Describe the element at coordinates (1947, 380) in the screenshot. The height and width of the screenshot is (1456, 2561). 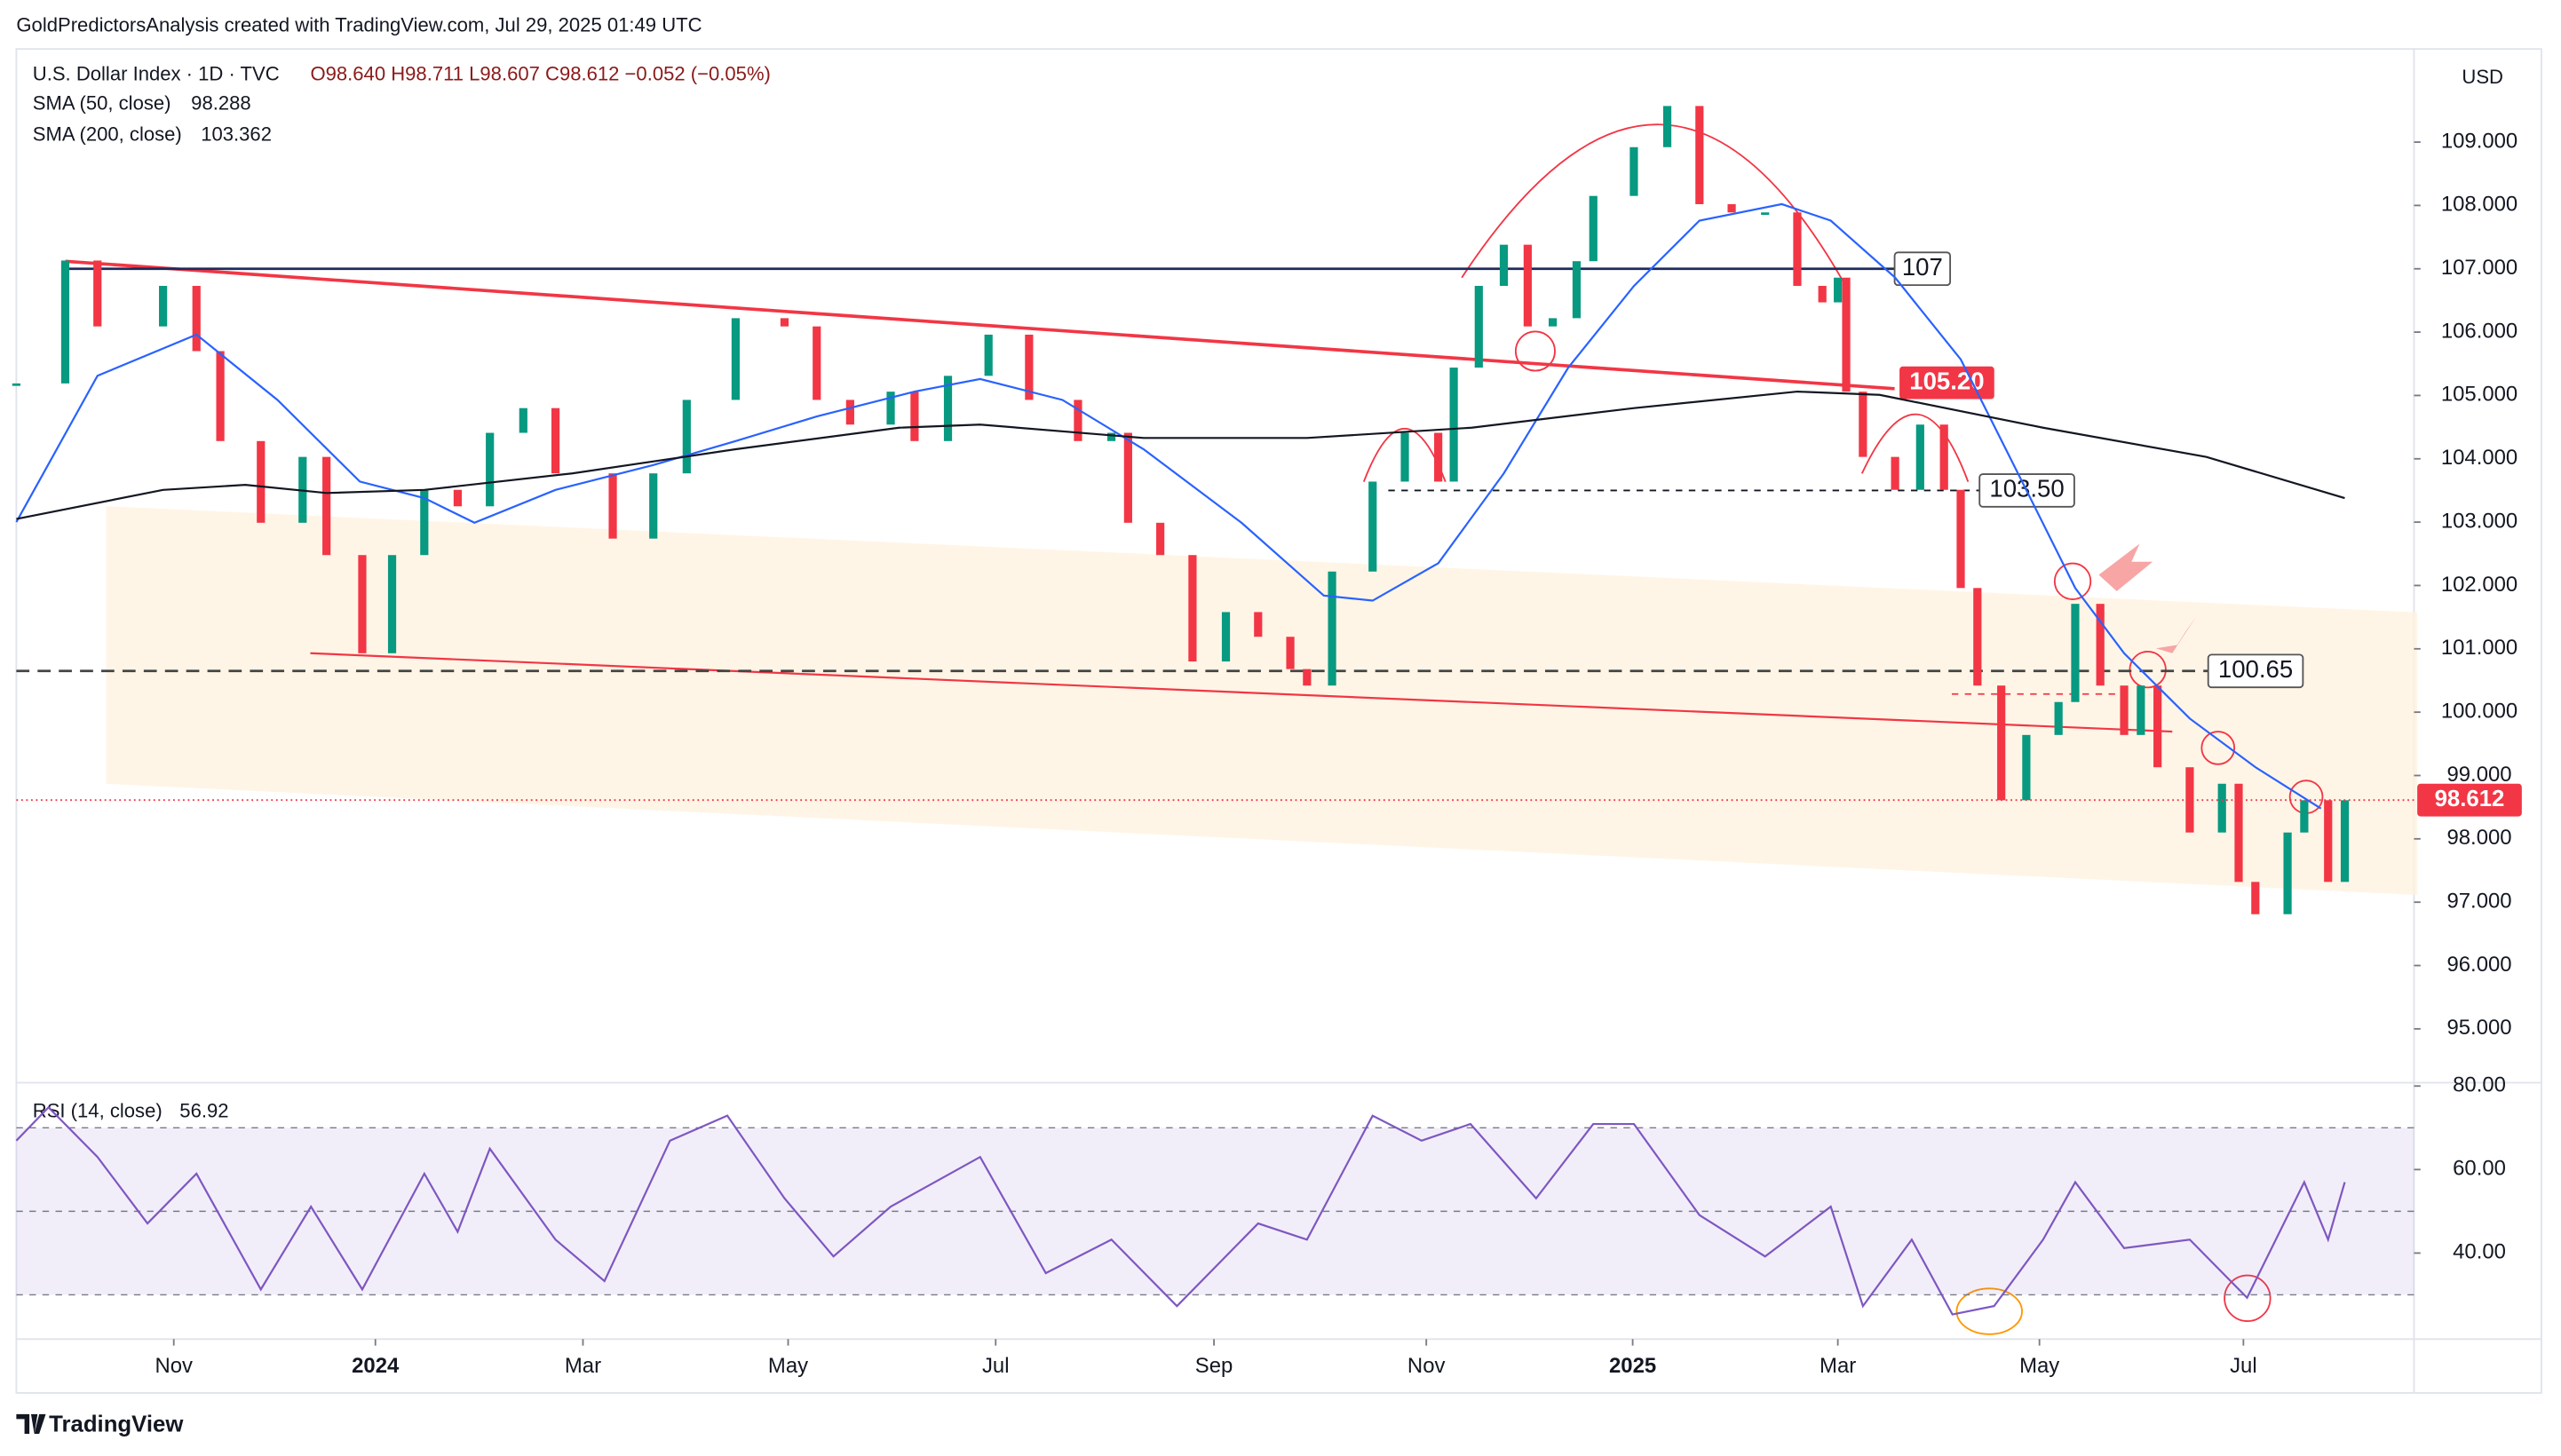
I see `level-label: 105.20` at that location.